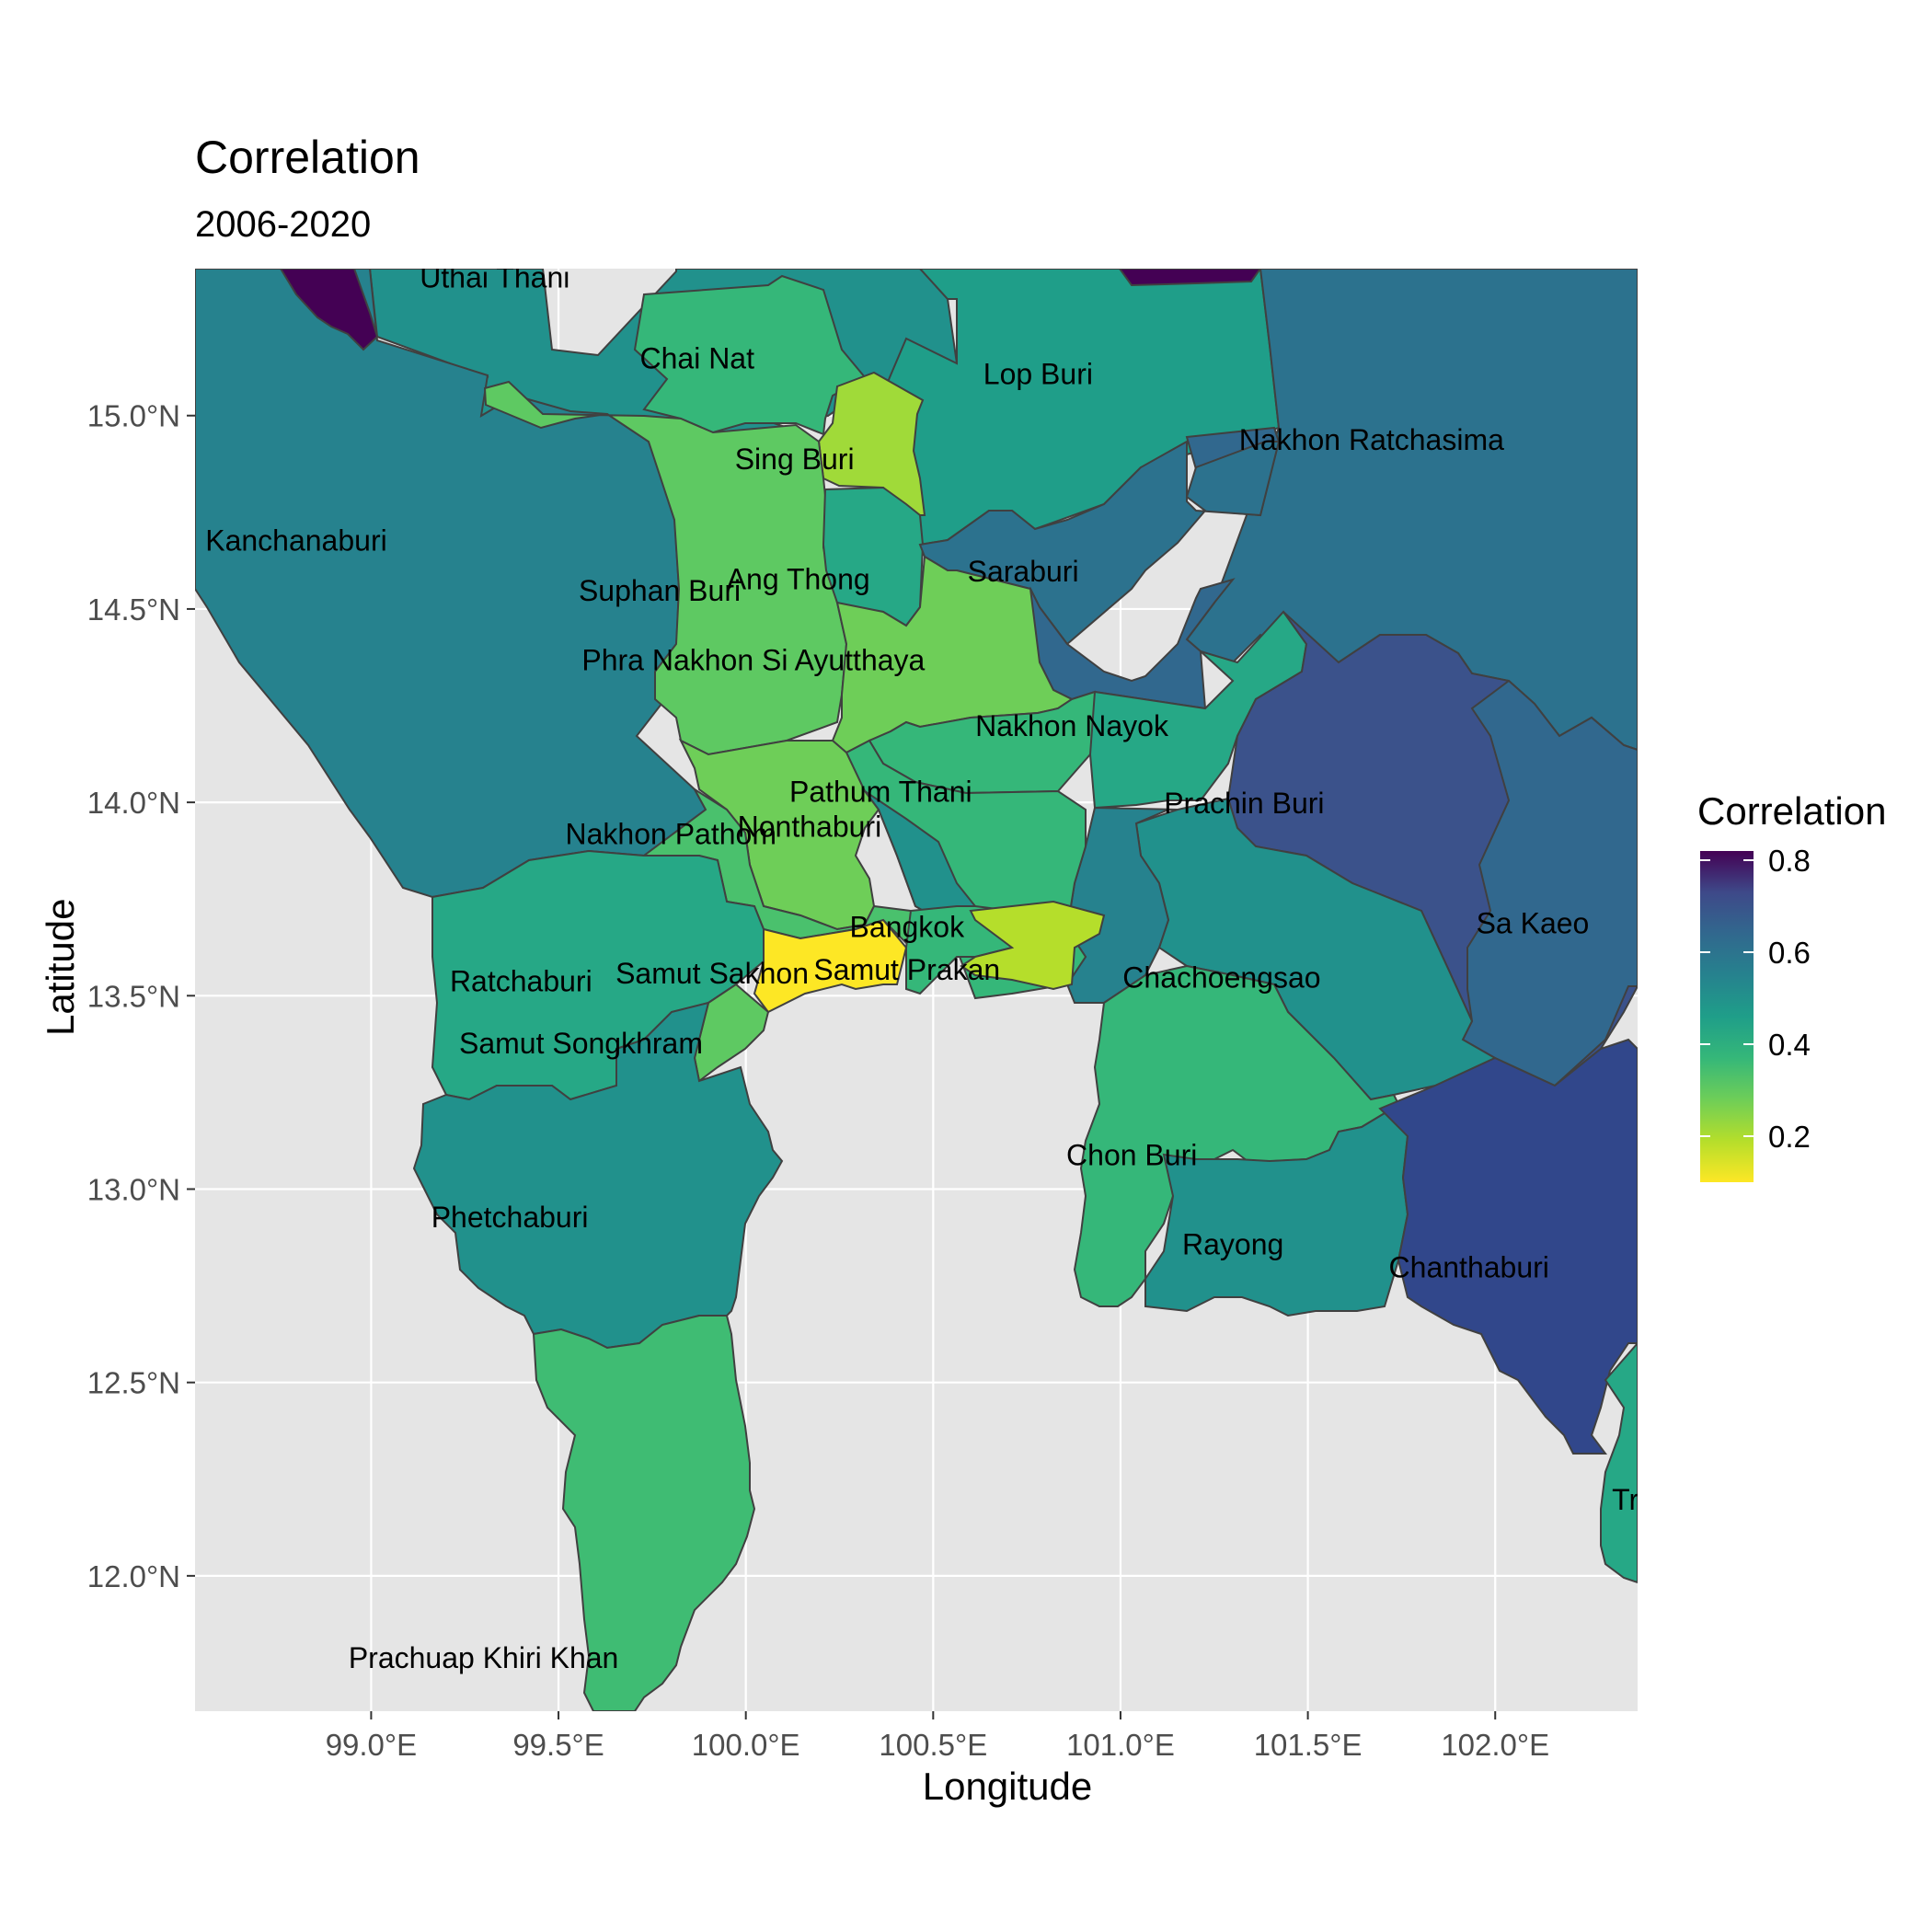  What do you see at coordinates (644, 1513) in the screenshot?
I see `region-prachuap-khiri-khan` at bounding box center [644, 1513].